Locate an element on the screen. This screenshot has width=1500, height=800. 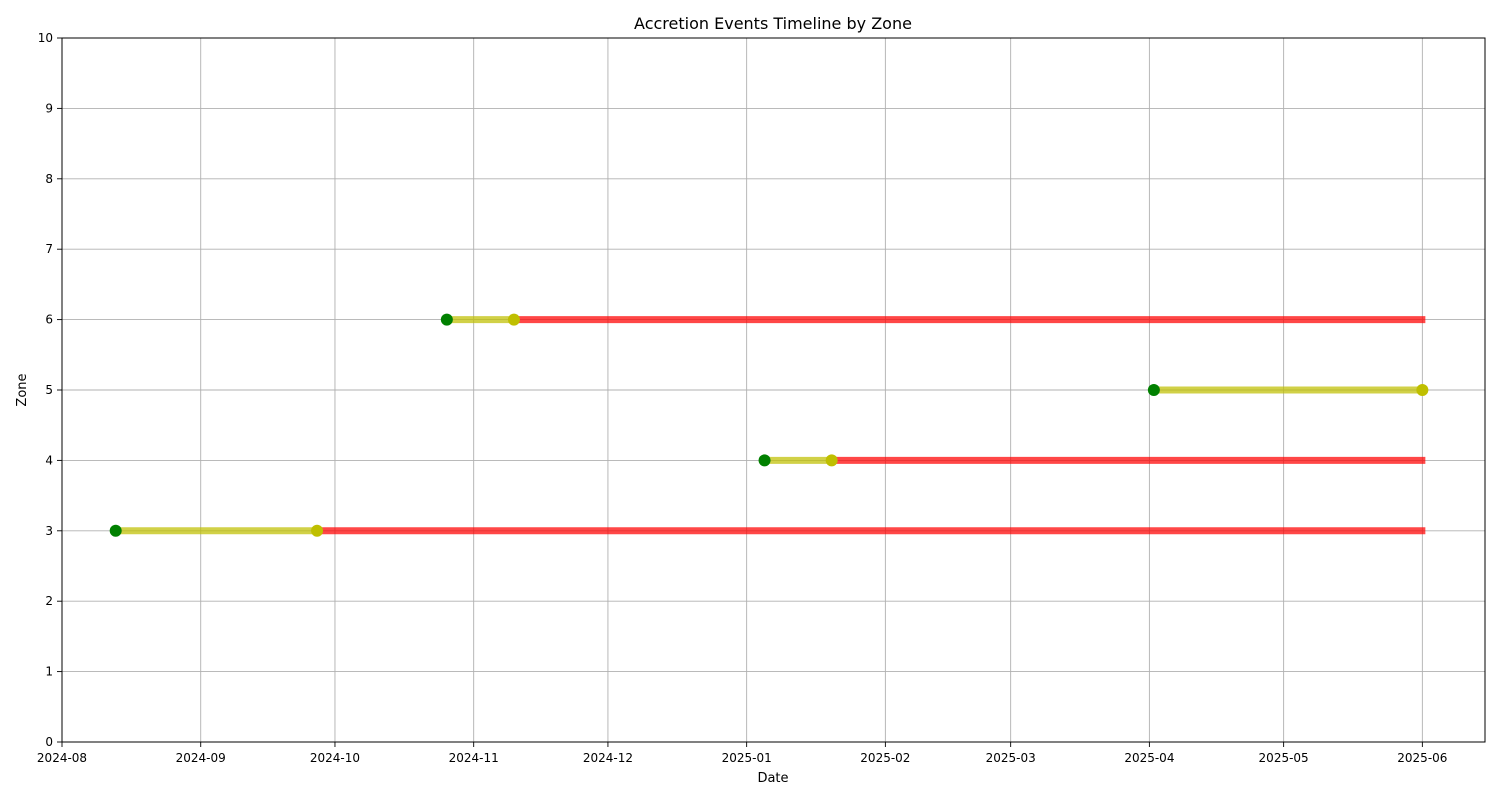
y-tick-label: 3 is located at coordinates (49, 531).